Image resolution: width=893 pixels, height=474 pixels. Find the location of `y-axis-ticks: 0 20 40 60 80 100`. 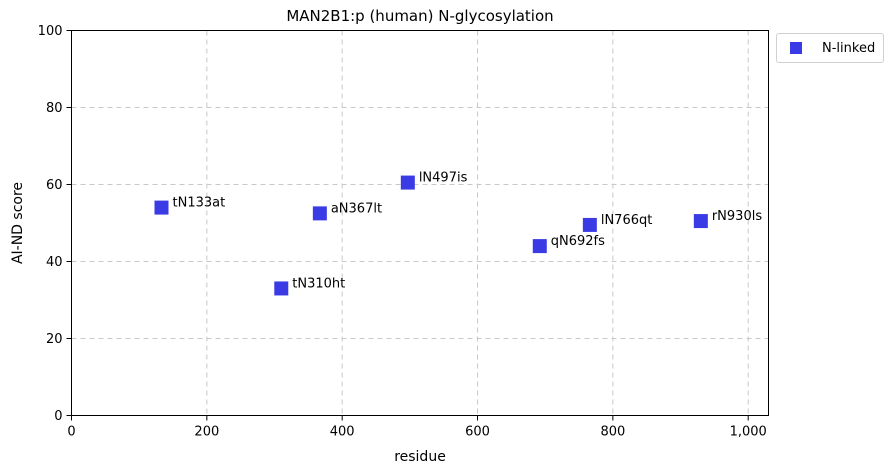

y-axis-ticks: 0 20 40 60 80 100 is located at coordinates (55, 224).